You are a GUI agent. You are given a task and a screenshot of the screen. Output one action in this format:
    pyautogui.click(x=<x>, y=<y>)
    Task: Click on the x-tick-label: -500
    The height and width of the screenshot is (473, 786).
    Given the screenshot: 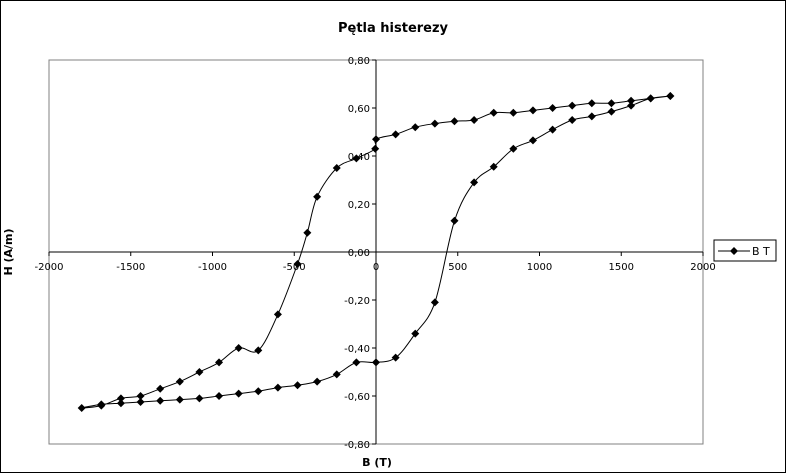 What is the action you would take?
    pyautogui.click(x=294, y=267)
    